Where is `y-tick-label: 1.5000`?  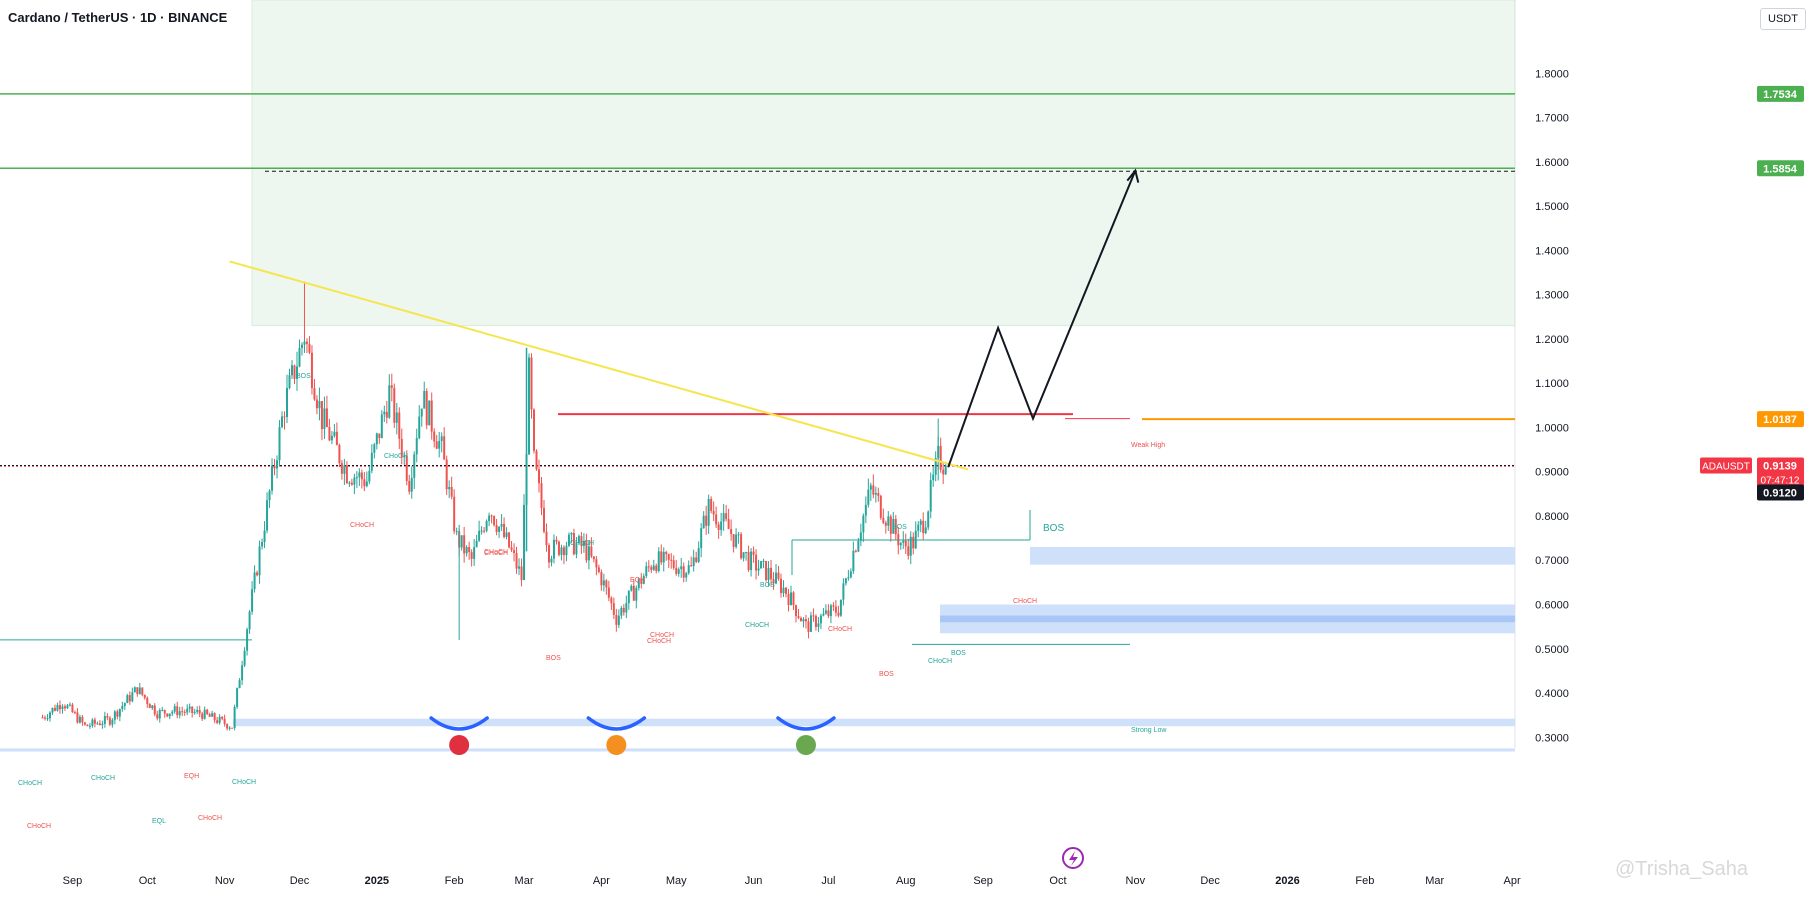
y-tick-label: 1.5000 is located at coordinates (1552, 207).